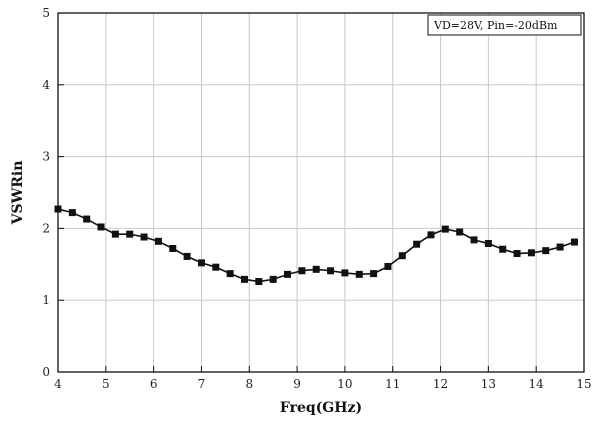 This screenshot has height=426, width=599. What do you see at coordinates (537, 384) in the screenshot?
I see `x-tick-label: 14` at bounding box center [537, 384].